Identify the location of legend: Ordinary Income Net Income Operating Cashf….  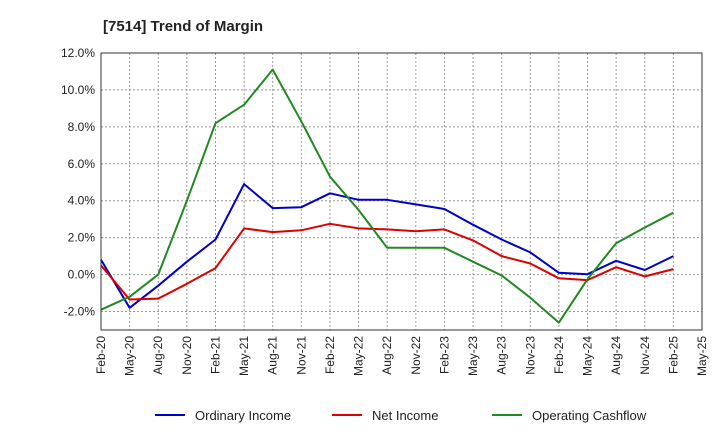
(401, 415).